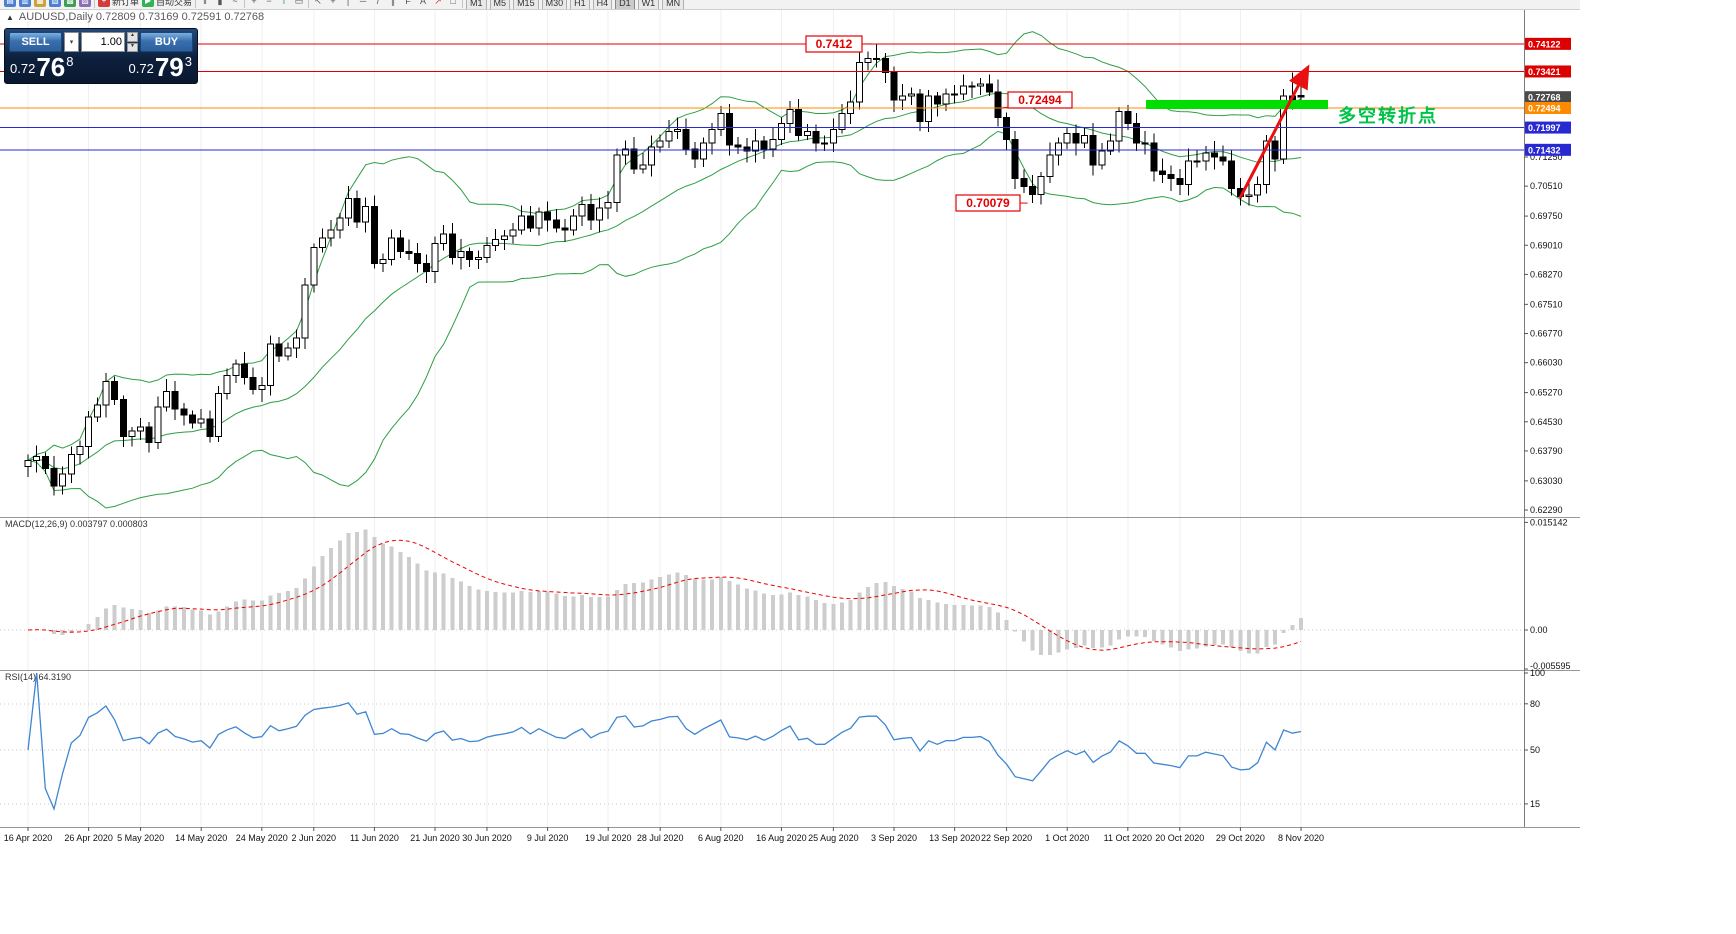  Describe the element at coordinates (269, 3) in the screenshot. I see `zoom-out-icon: −` at that location.